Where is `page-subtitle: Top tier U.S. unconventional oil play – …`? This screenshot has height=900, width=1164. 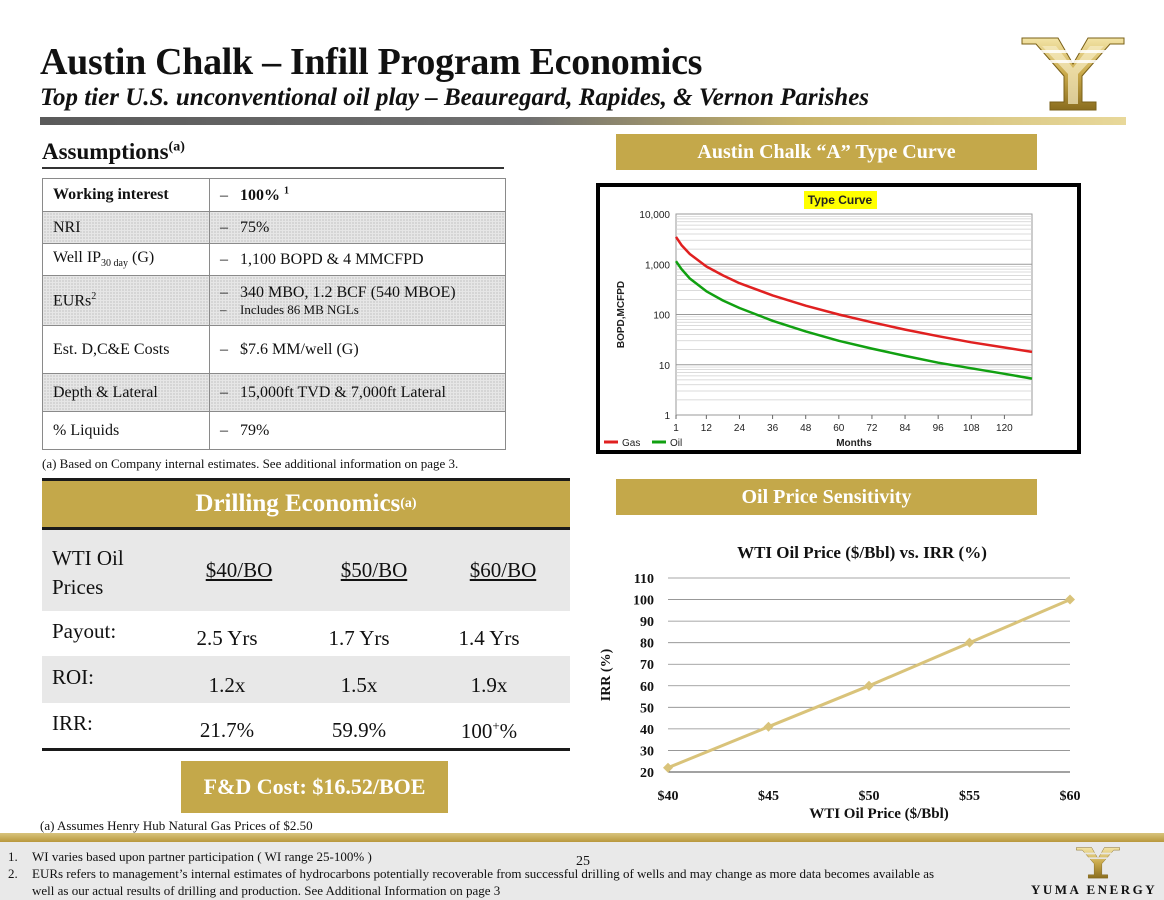 page-subtitle: Top tier U.S. unconventional oil play – … is located at coordinates (455, 97).